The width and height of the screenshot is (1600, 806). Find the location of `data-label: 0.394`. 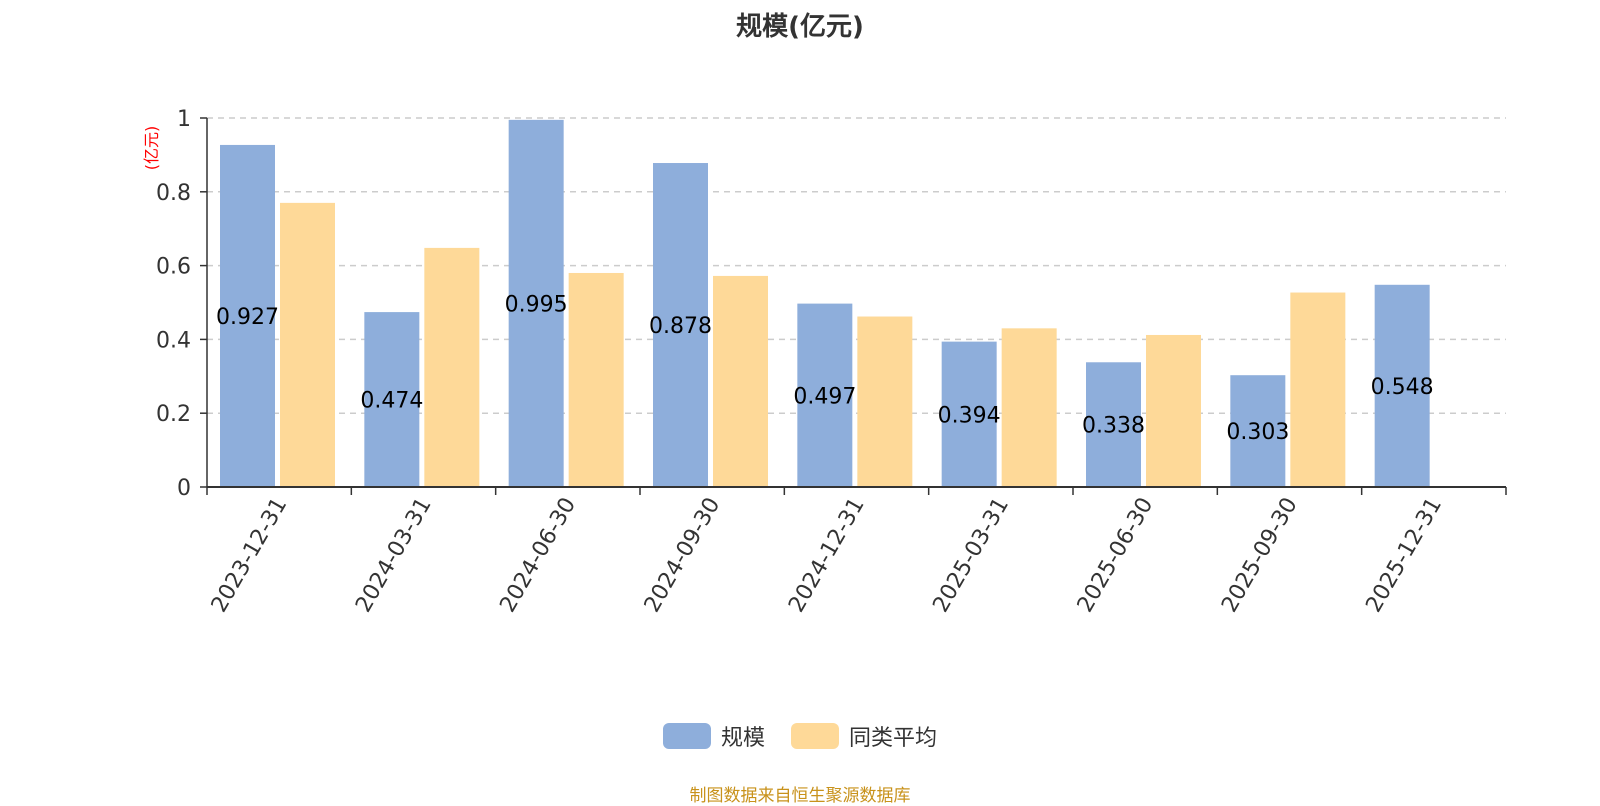

data-label: 0.394 is located at coordinates (969, 415).